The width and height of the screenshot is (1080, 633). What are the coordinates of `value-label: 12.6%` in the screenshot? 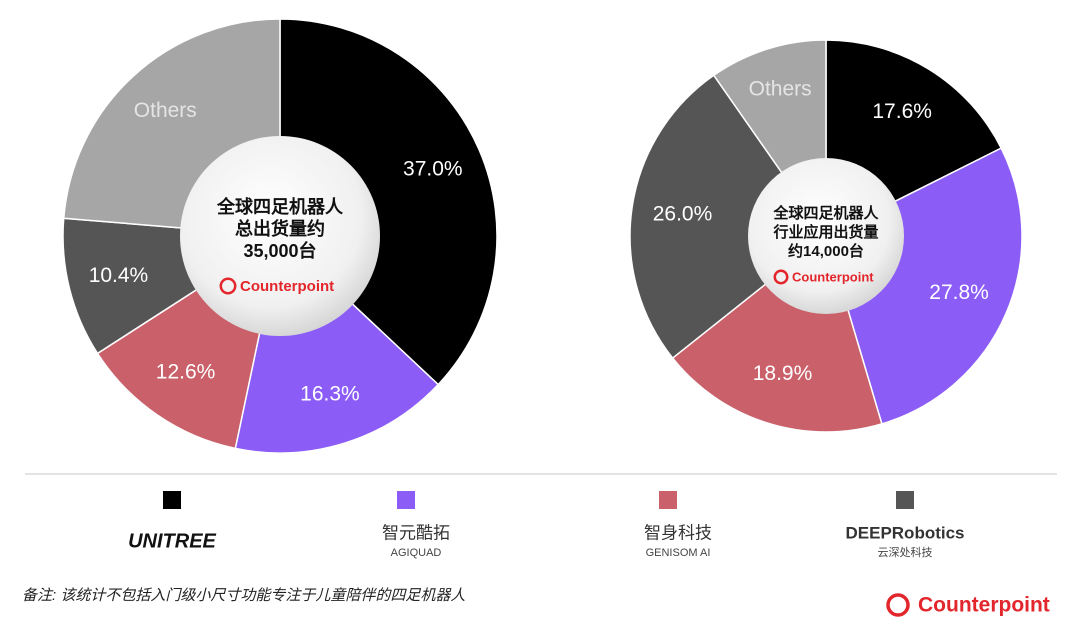 It's located at (186, 372).